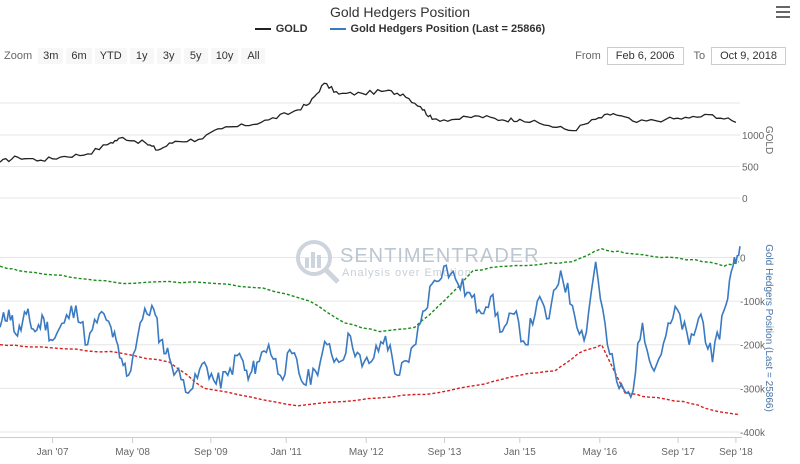 This screenshot has width=800, height=464. Describe the element at coordinates (699, 56) in the screenshot. I see `to-label: To` at that location.